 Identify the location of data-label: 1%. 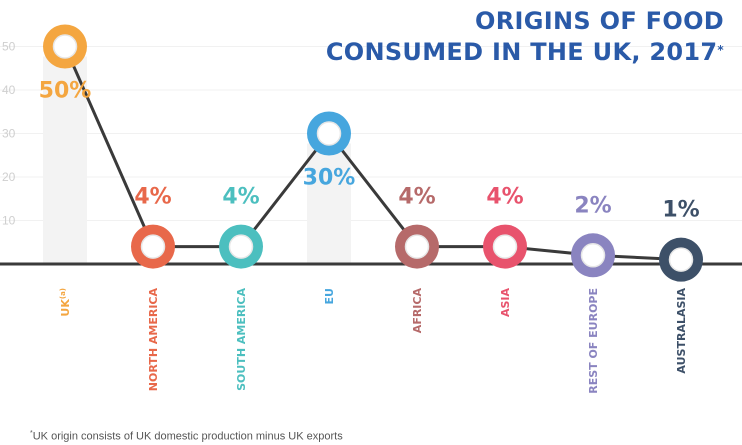
(680, 210).